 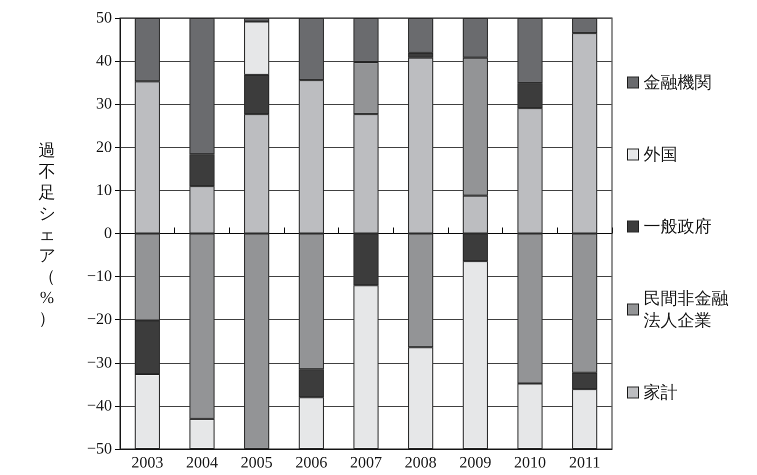 What do you see at coordinates (661, 154) in the screenshot?
I see `legend-label: 外国` at bounding box center [661, 154].